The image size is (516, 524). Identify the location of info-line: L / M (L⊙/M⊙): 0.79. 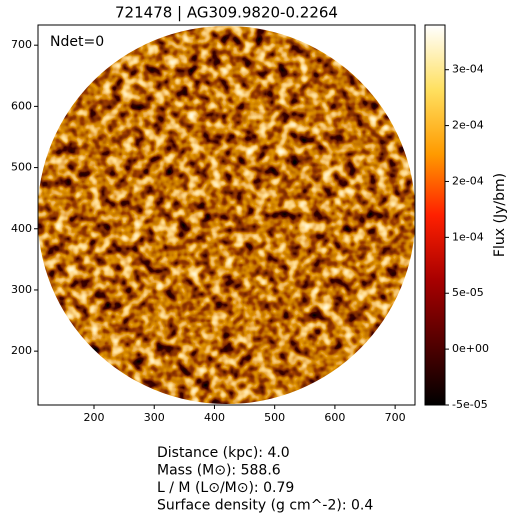
(225, 488).